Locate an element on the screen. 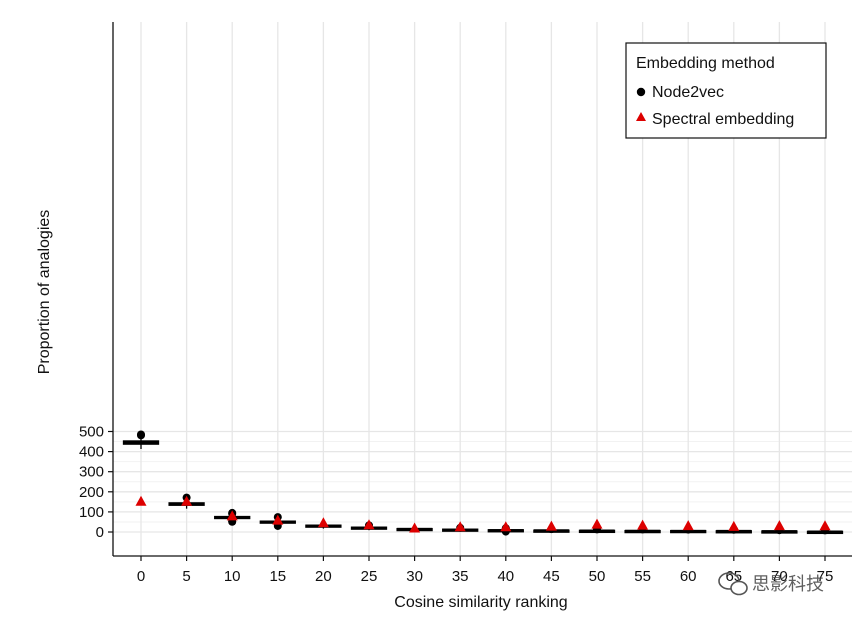 The image size is (864, 622). legend-entry-spectral: Spectral embedding is located at coordinates (723, 119).